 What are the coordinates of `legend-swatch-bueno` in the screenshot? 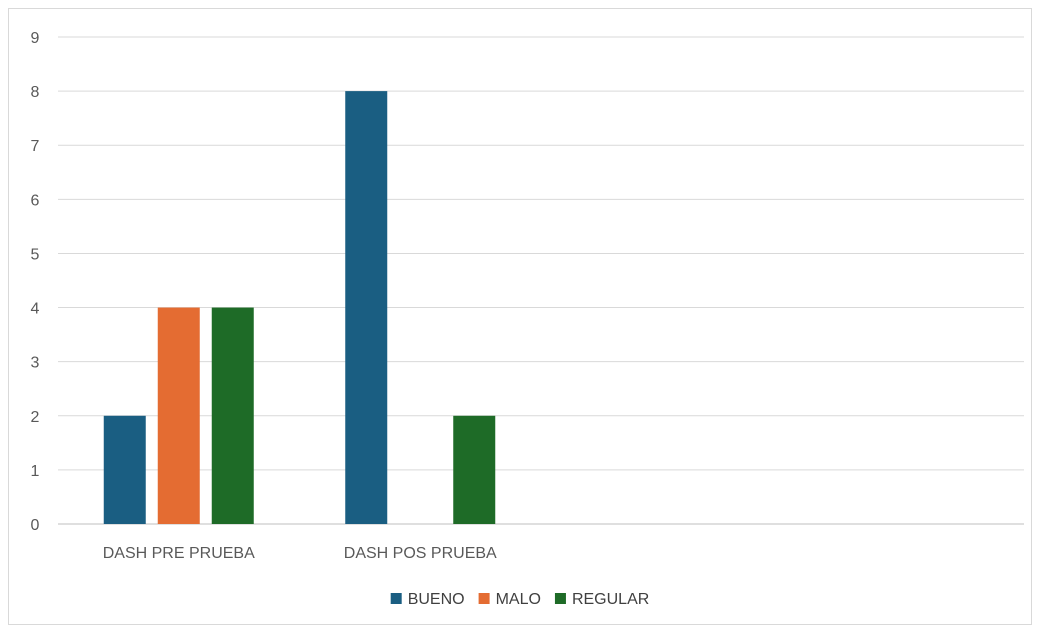 It's located at (396, 598).